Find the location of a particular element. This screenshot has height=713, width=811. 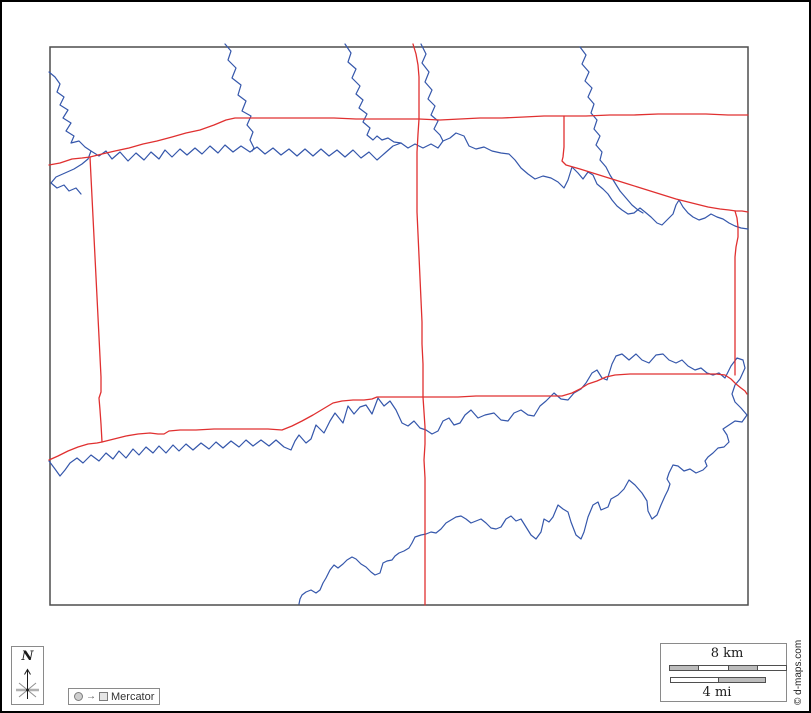

globe-circle-icon is located at coordinates (78, 696).